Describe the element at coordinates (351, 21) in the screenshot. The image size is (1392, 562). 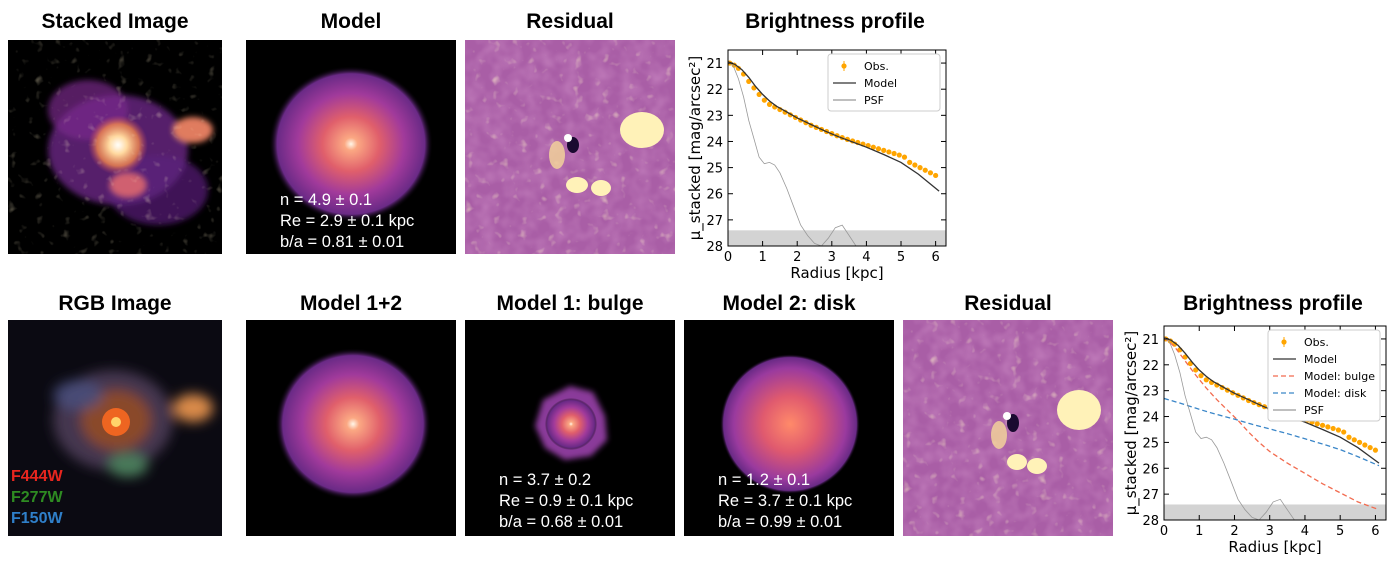
I see `panel-title-model: Model` at that location.